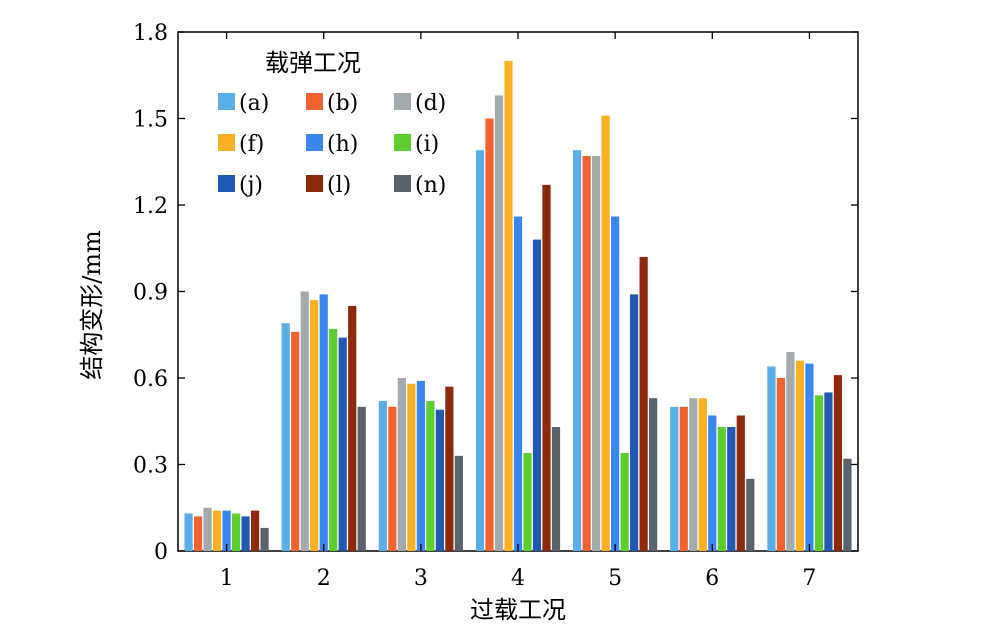 The width and height of the screenshot is (1000, 629). I want to click on legend-label-h: (h), so click(342, 144).